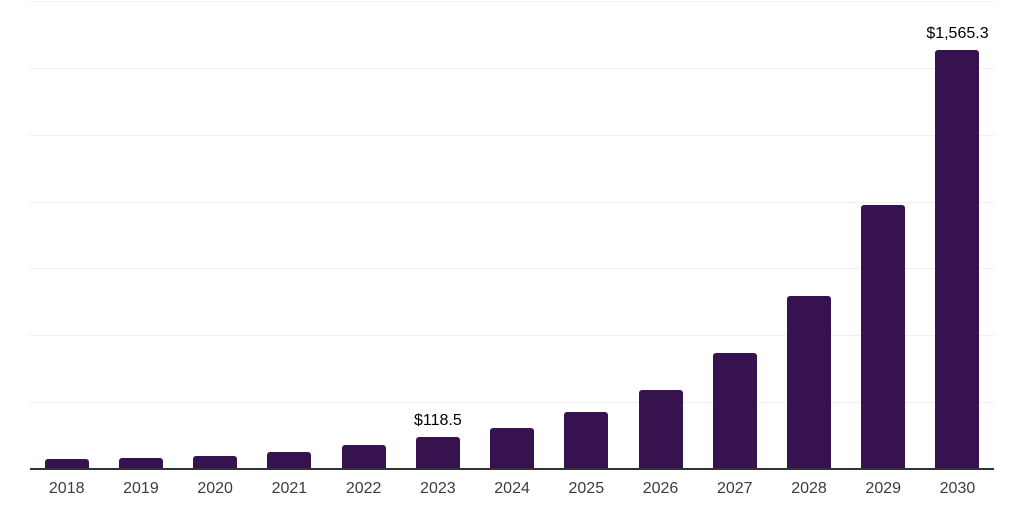  What do you see at coordinates (215, 488) in the screenshot?
I see `x-axis-label-2020: 2020` at bounding box center [215, 488].